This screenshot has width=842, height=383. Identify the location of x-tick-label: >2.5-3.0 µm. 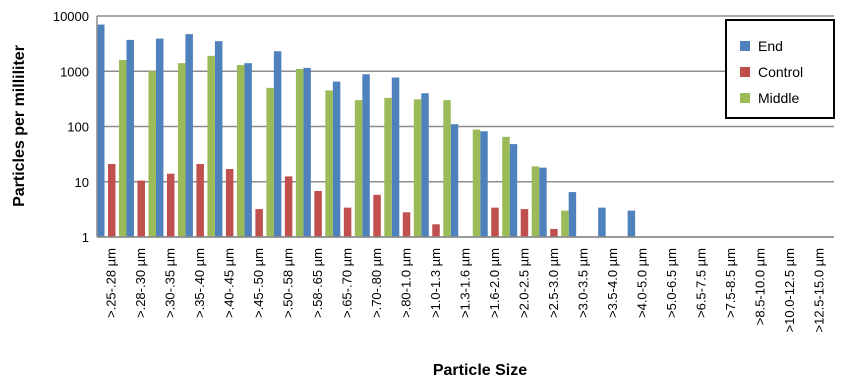
(553, 283).